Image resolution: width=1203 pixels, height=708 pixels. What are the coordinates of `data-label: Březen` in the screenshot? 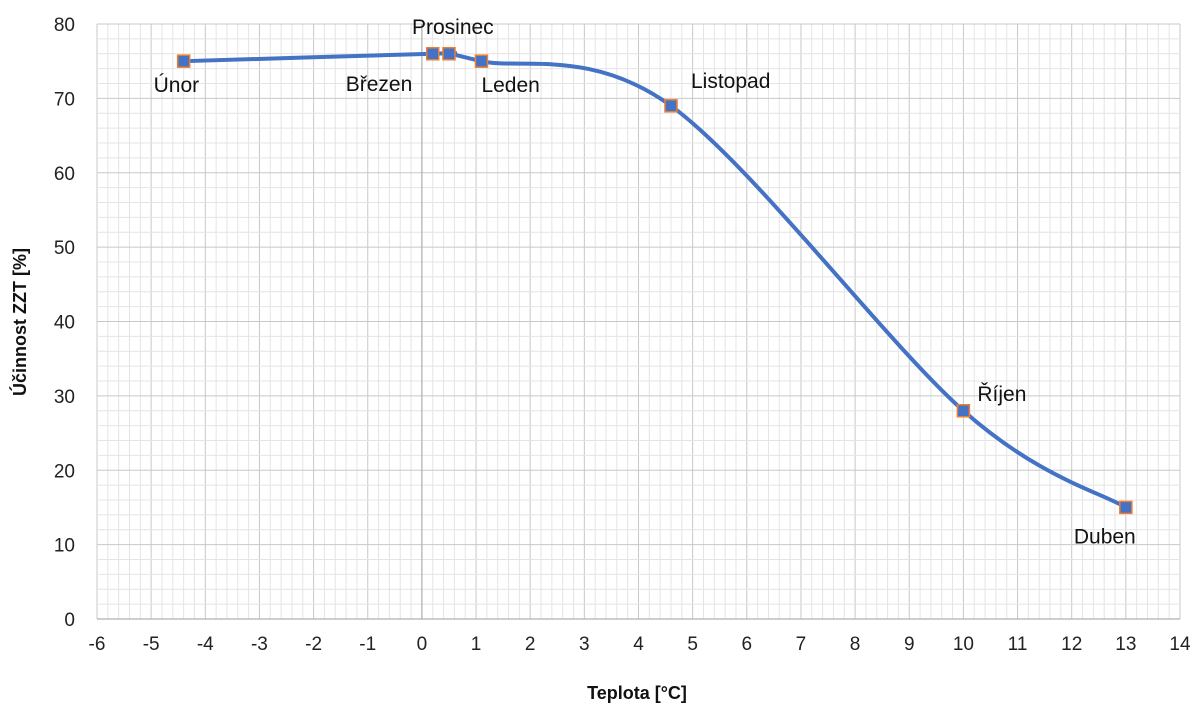 It's located at (379, 84).